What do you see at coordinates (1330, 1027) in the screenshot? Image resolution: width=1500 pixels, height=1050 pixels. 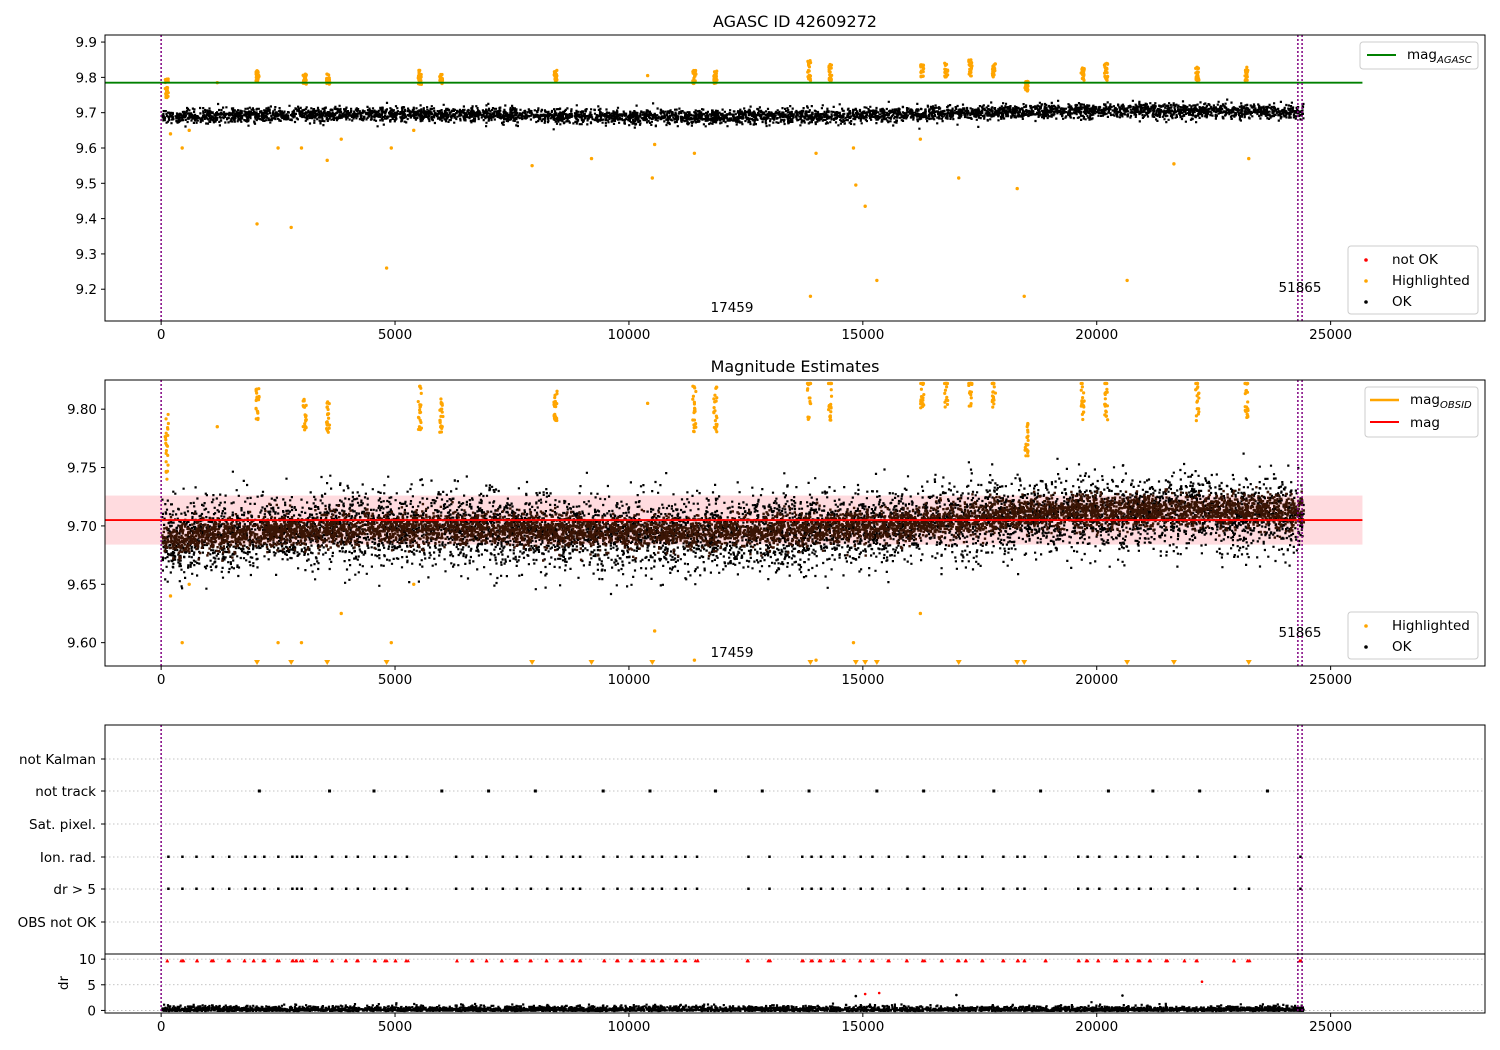 I see `panel3-xtick-label: 25000` at bounding box center [1330, 1027].